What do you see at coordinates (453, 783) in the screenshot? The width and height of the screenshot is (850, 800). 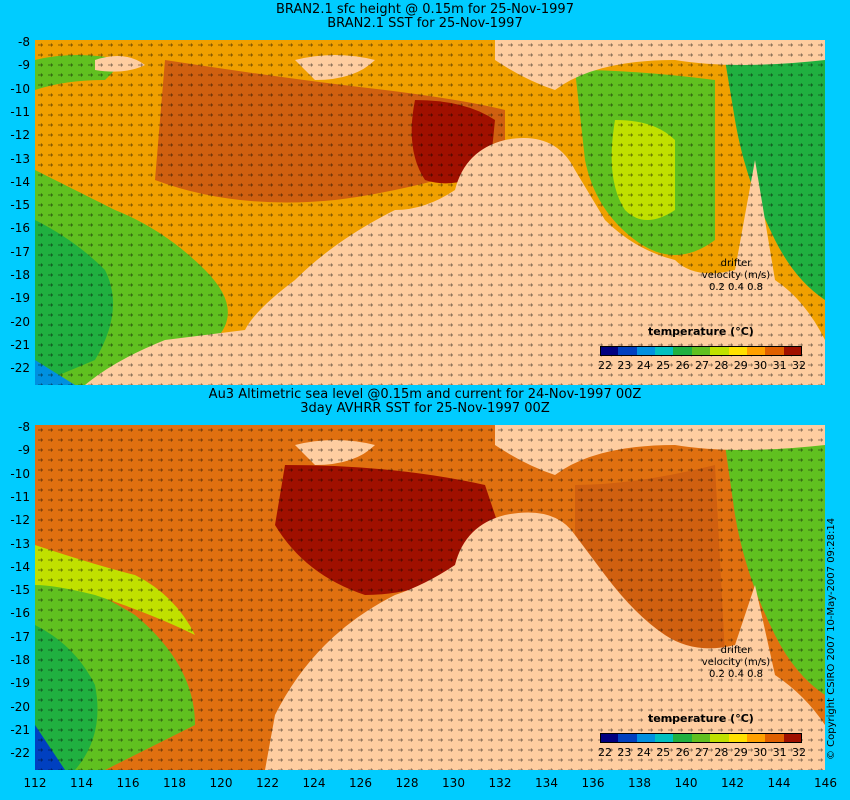 I see `lon-tick-label: 130` at bounding box center [453, 783].